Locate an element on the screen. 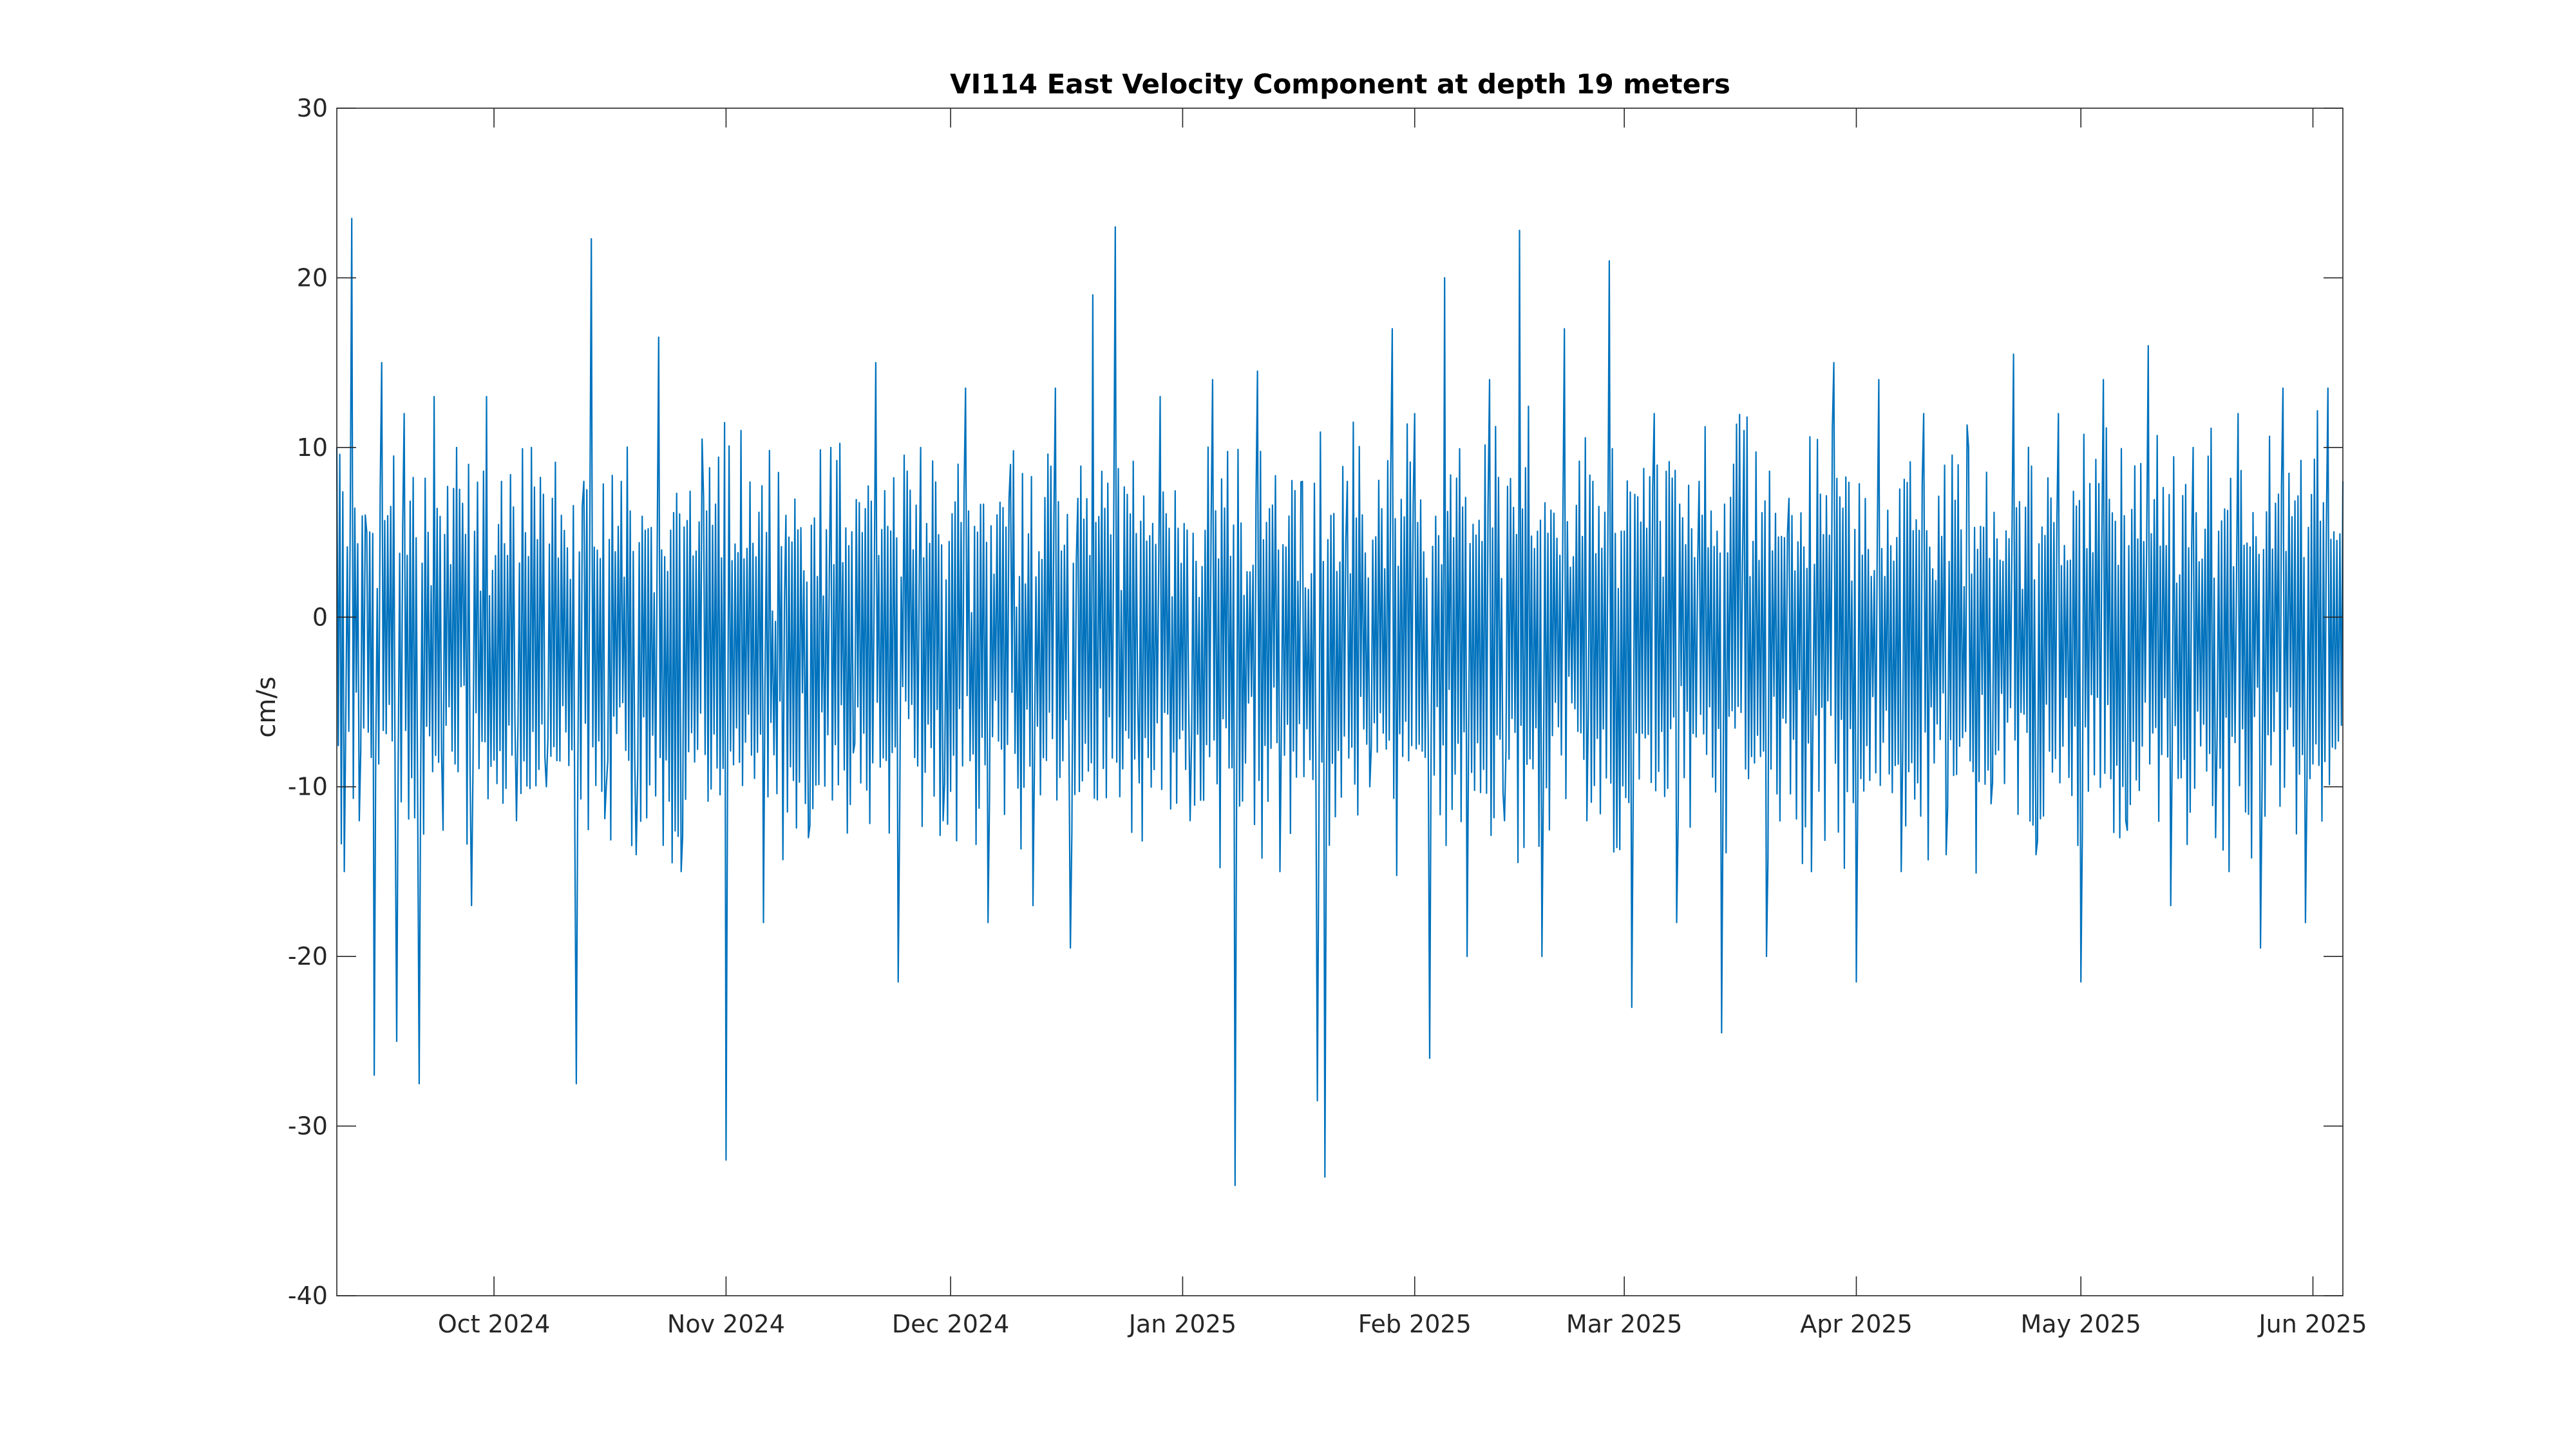  y-tick-label: 30 is located at coordinates (312, 108).